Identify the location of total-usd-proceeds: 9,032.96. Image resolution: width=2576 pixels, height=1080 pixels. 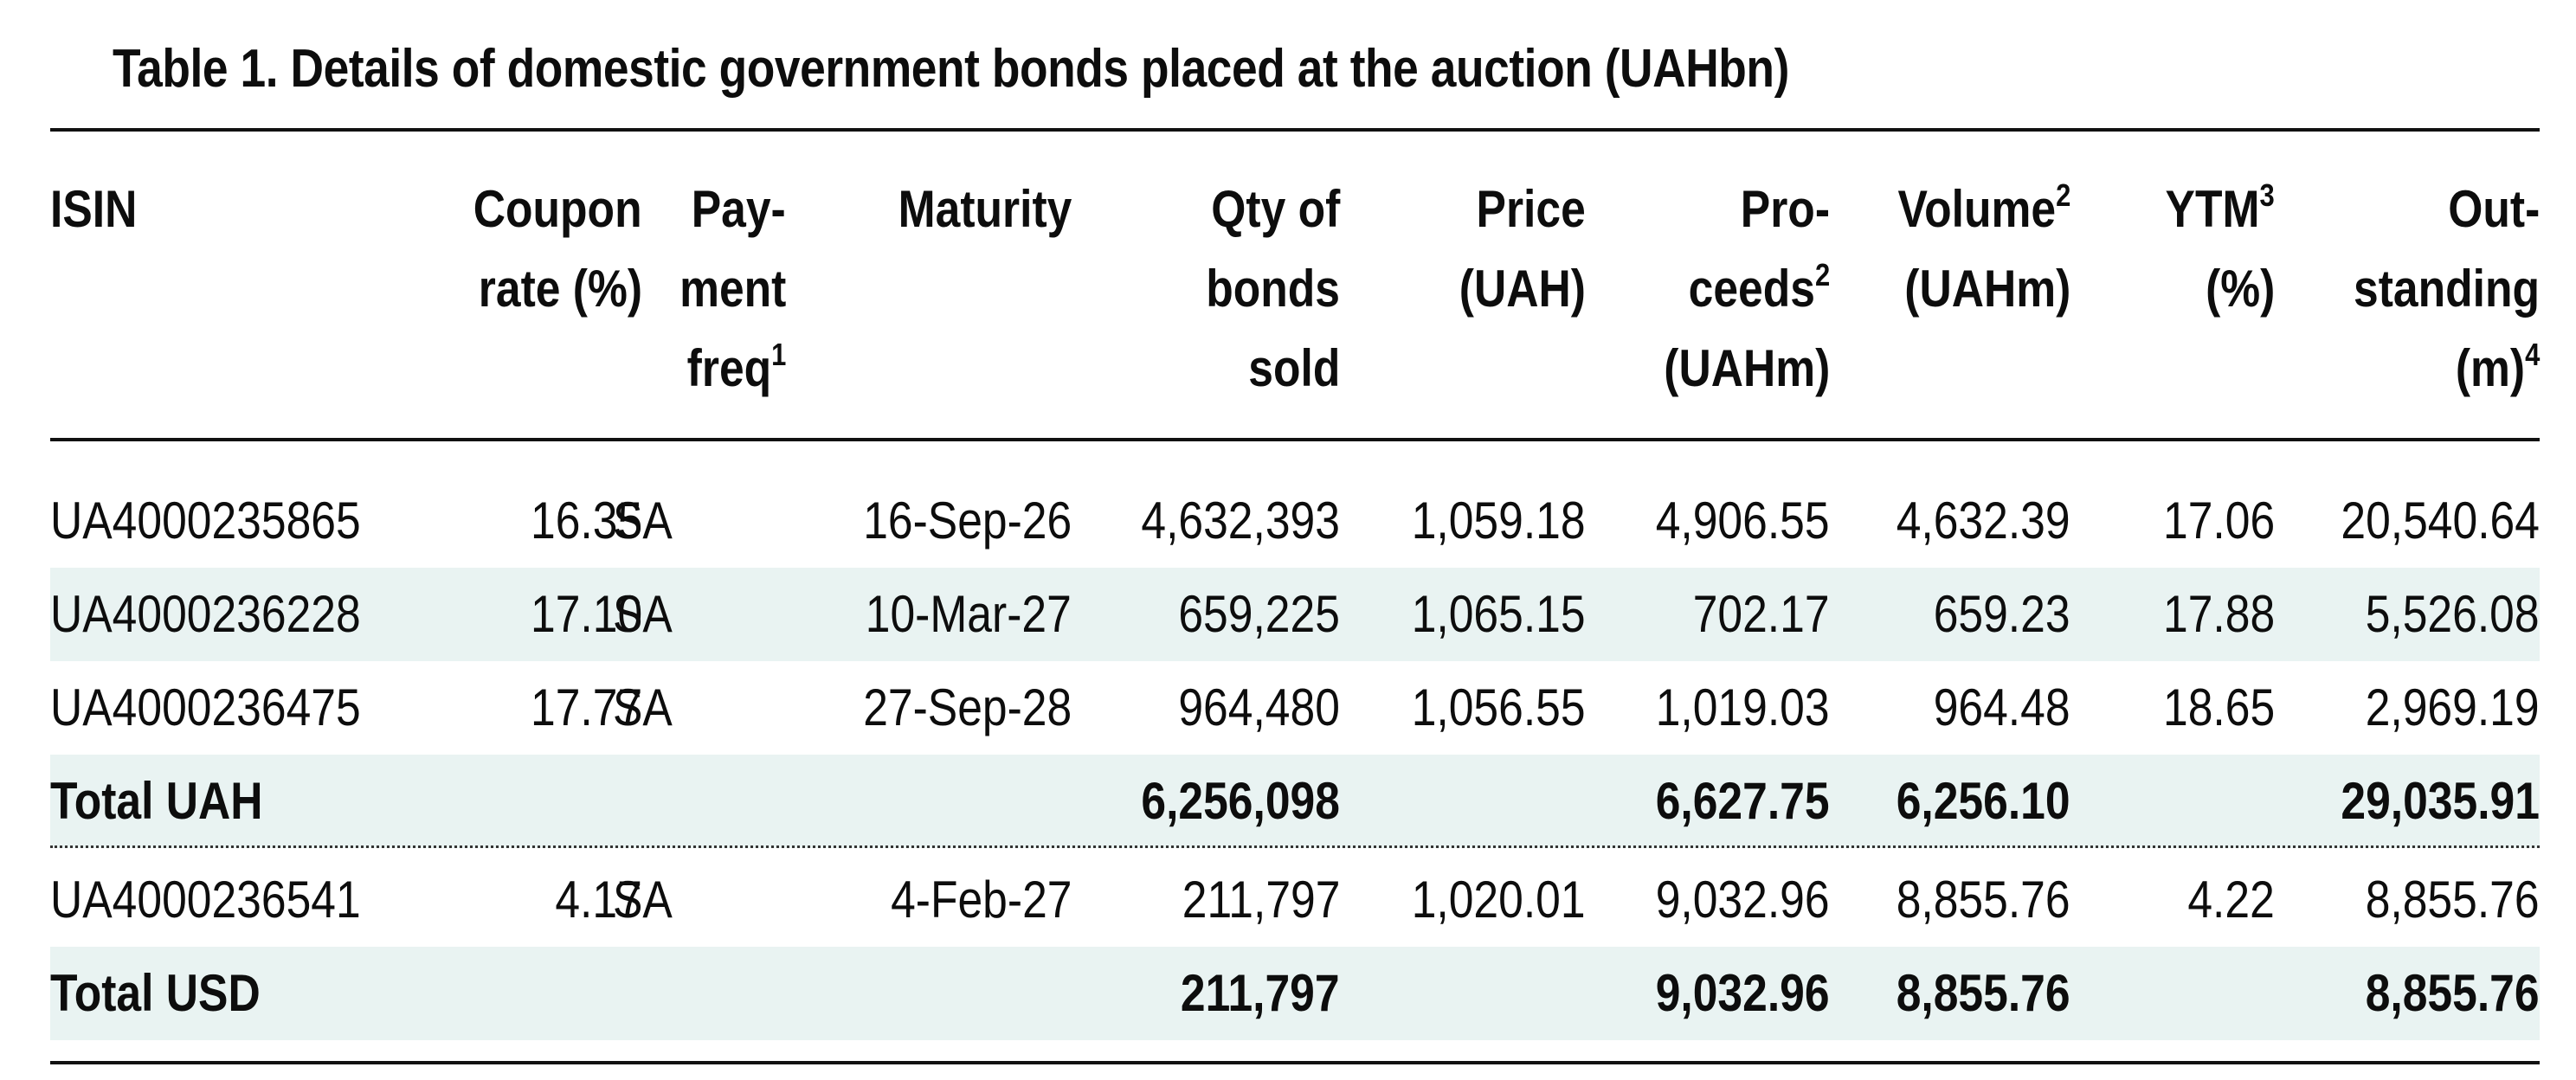
(1743, 993).